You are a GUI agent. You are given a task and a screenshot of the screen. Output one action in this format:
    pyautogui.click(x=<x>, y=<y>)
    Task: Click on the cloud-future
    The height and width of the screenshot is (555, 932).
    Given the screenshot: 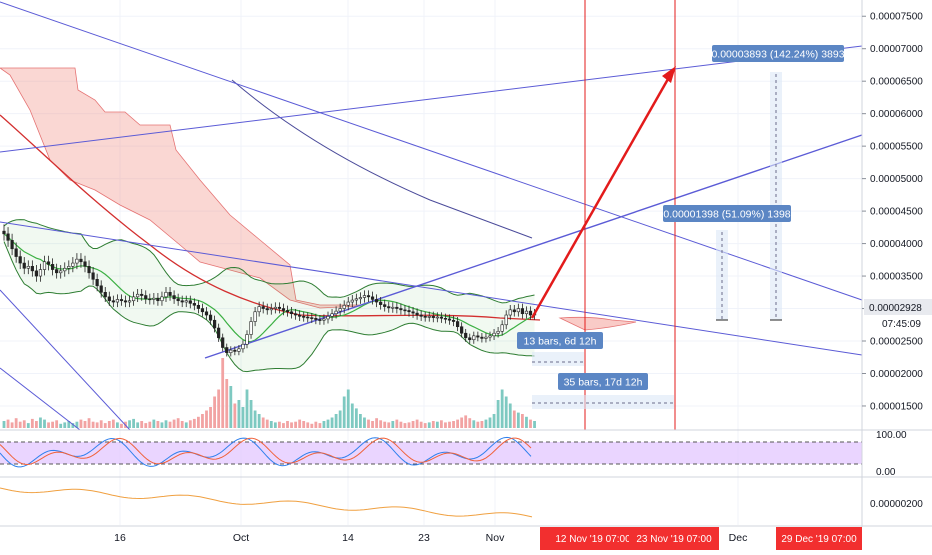 What is the action you would take?
    pyautogui.click(x=597, y=323)
    